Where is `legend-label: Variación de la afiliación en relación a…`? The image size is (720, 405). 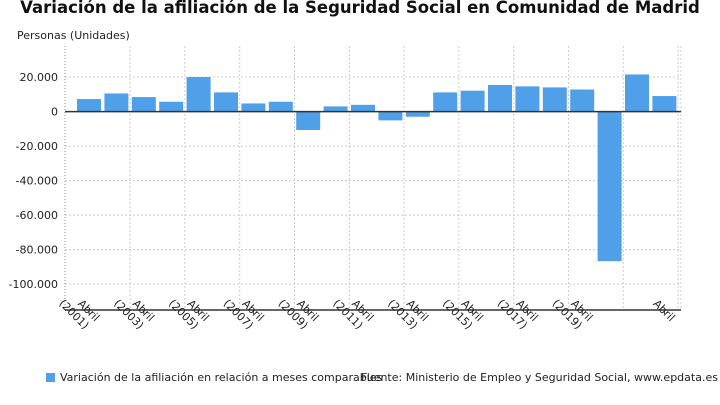
legend-label: Variación de la afiliación en relación a… is located at coordinates (221, 377).